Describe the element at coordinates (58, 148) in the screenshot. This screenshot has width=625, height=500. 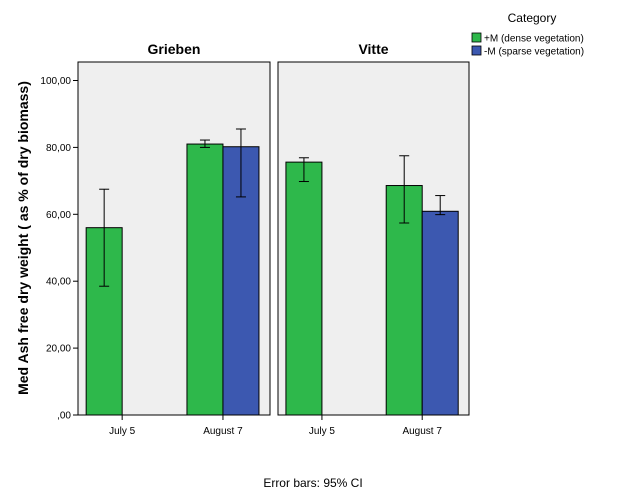
I see `y-tick-label: 80,00` at that location.